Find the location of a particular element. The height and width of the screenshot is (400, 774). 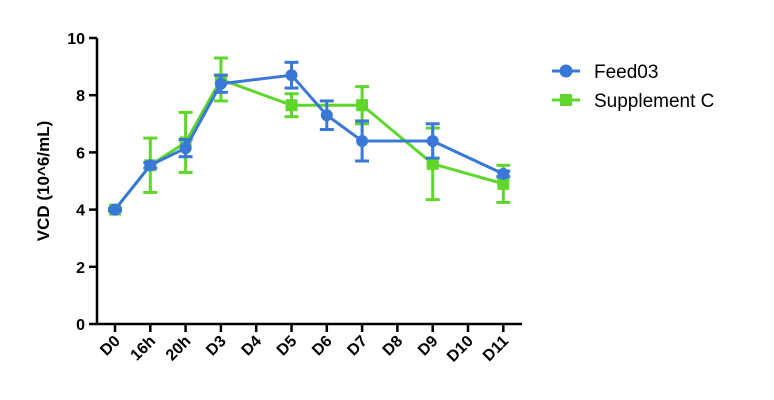

x-tick-label: 16h is located at coordinates (144, 349).